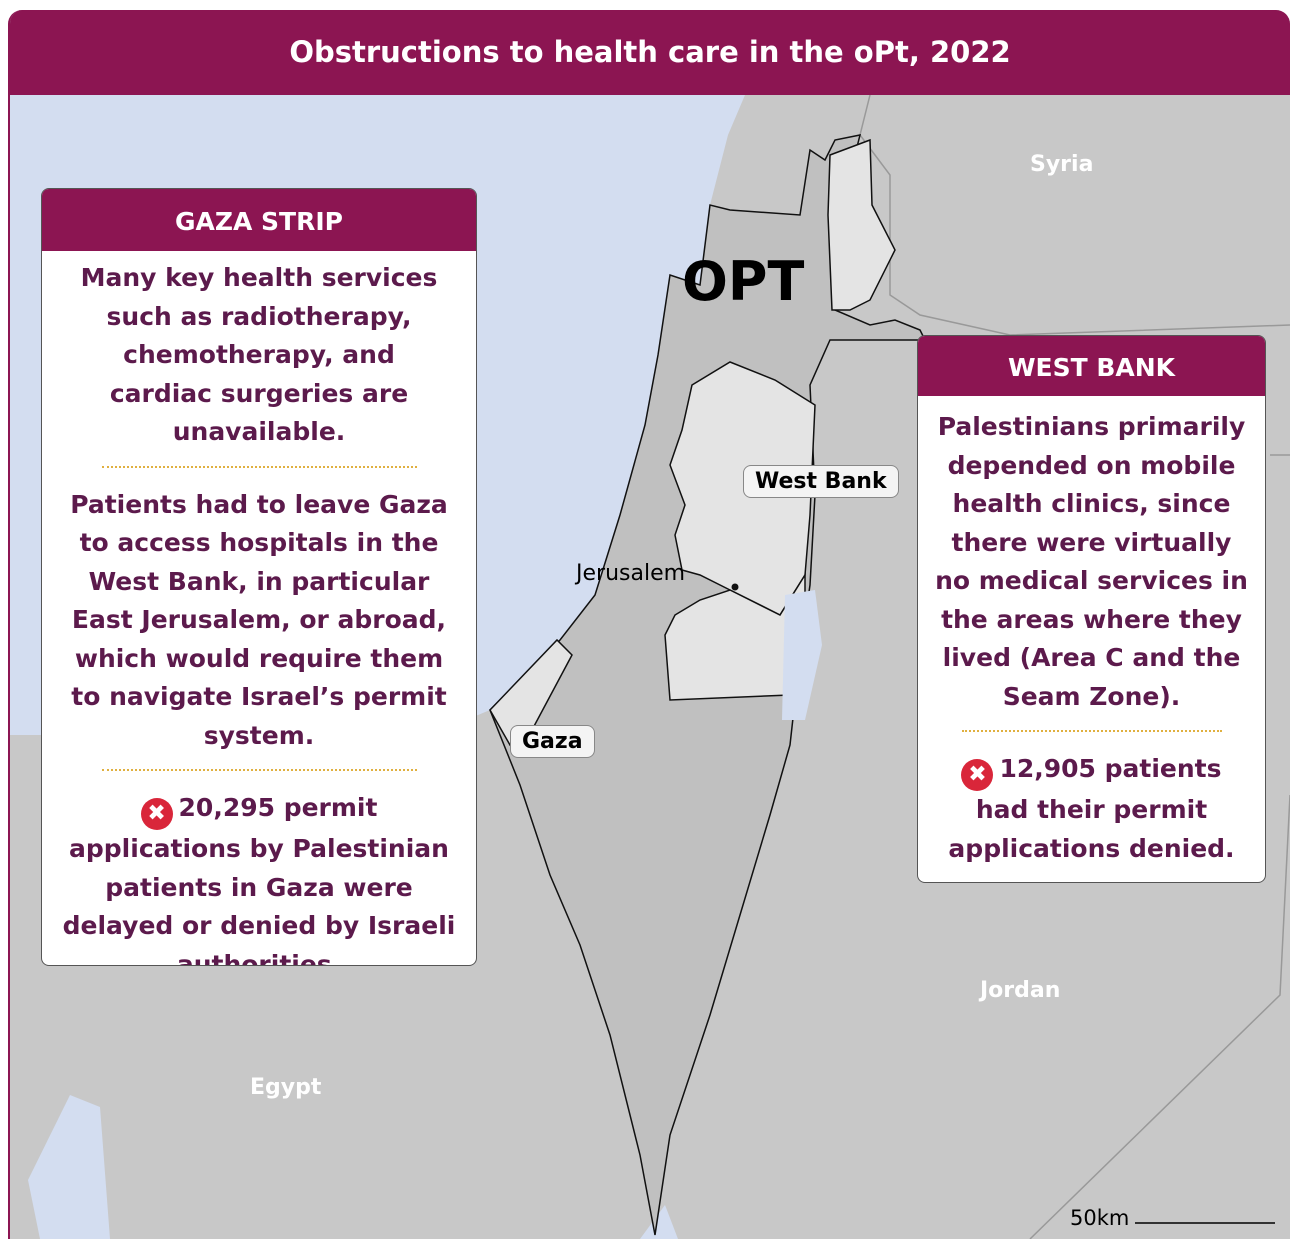  I want to click on jerusalem-dot, so click(735, 587).